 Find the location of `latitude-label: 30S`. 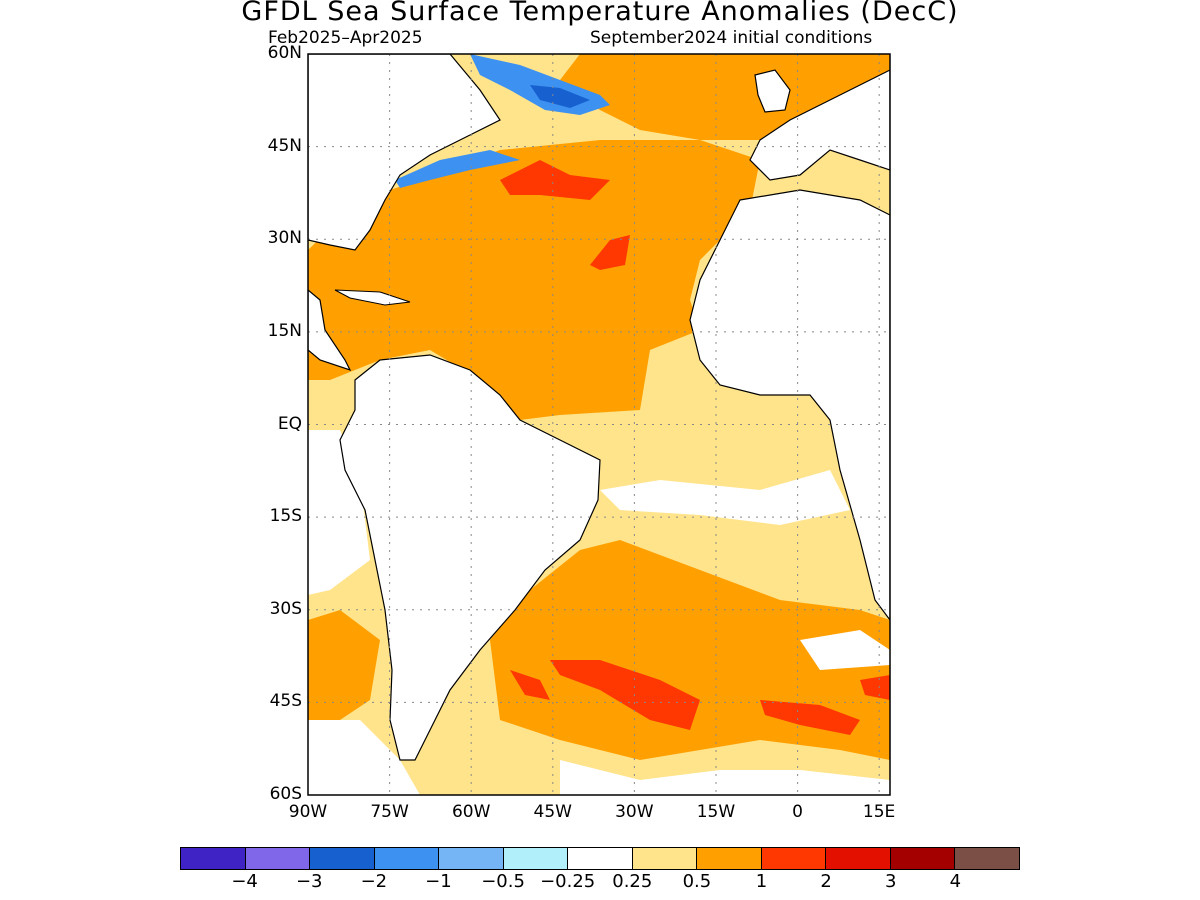

latitude-label: 30S is located at coordinates (285, 608).